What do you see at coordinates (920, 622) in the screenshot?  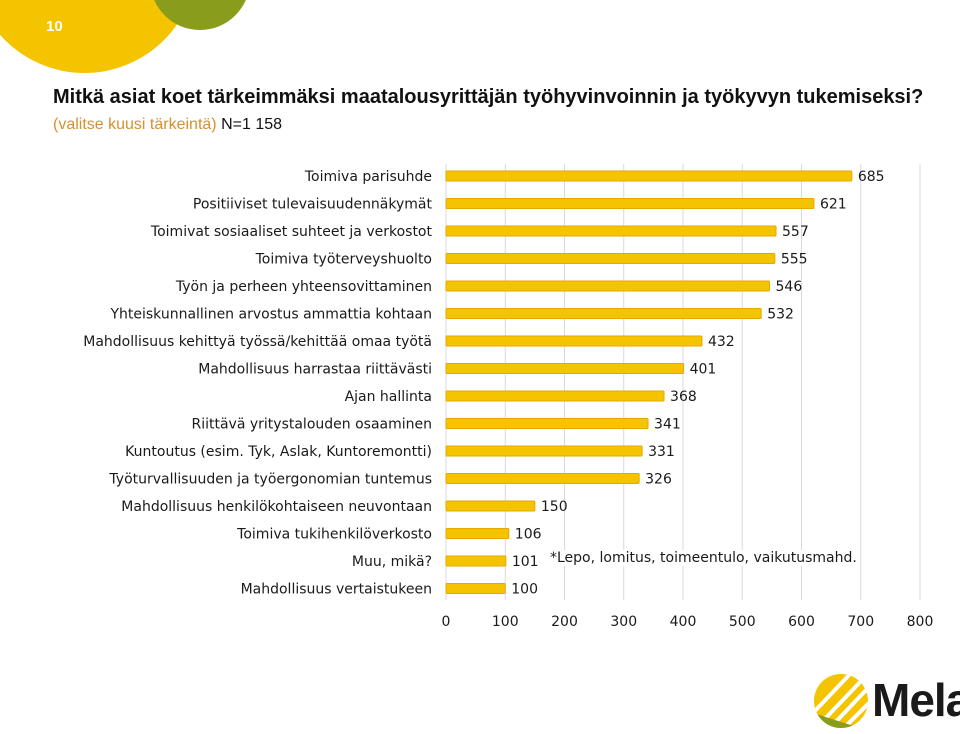 I see `x-tick-label: 800` at bounding box center [920, 622].